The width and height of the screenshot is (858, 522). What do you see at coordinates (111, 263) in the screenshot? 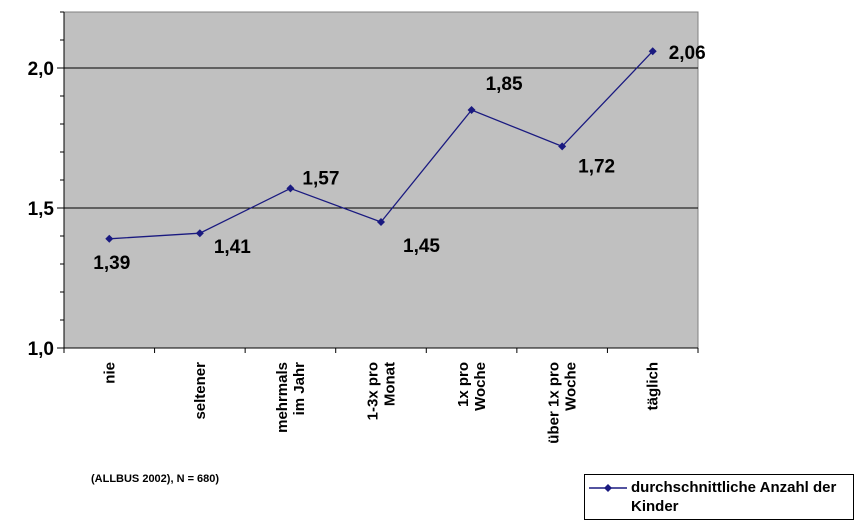
I see `data-label: 1,39` at bounding box center [111, 263].